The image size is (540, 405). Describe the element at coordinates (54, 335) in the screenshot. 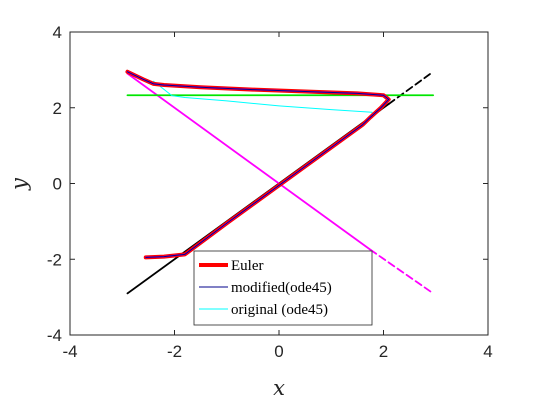

I see `y-tick-label: -4` at that location.